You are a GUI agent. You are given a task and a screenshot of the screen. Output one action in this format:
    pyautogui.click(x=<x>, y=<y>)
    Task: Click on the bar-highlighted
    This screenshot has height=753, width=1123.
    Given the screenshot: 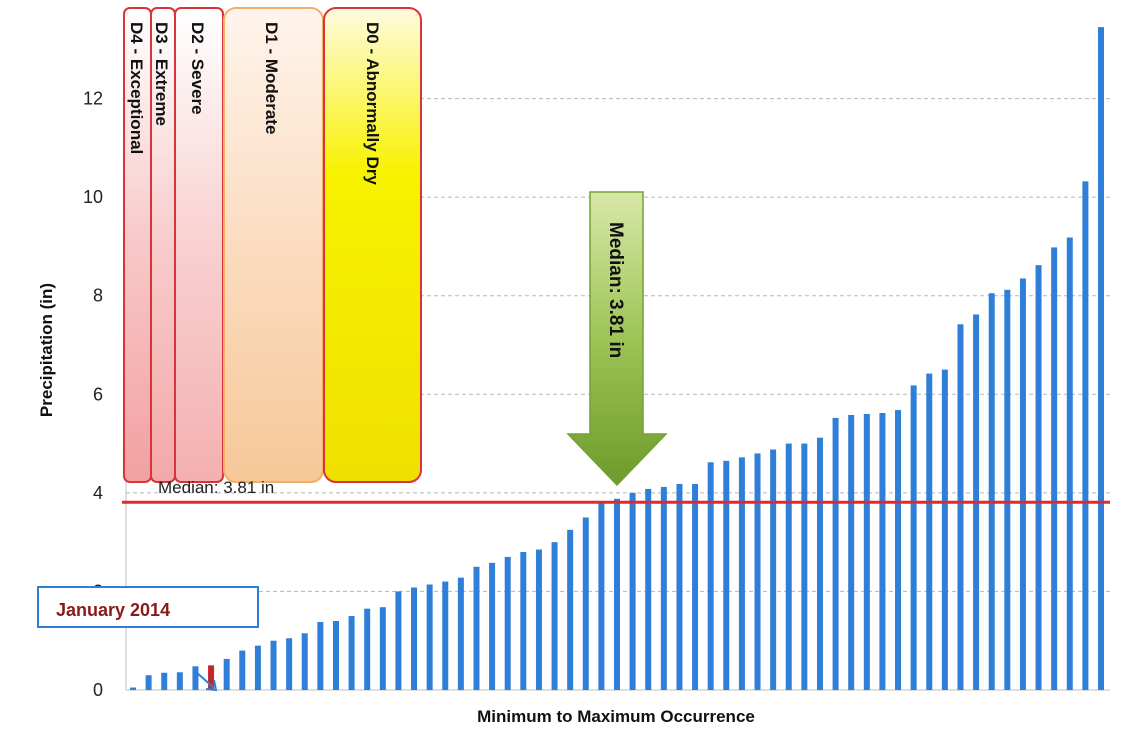 What is the action you would take?
    pyautogui.click(x=211, y=677)
    